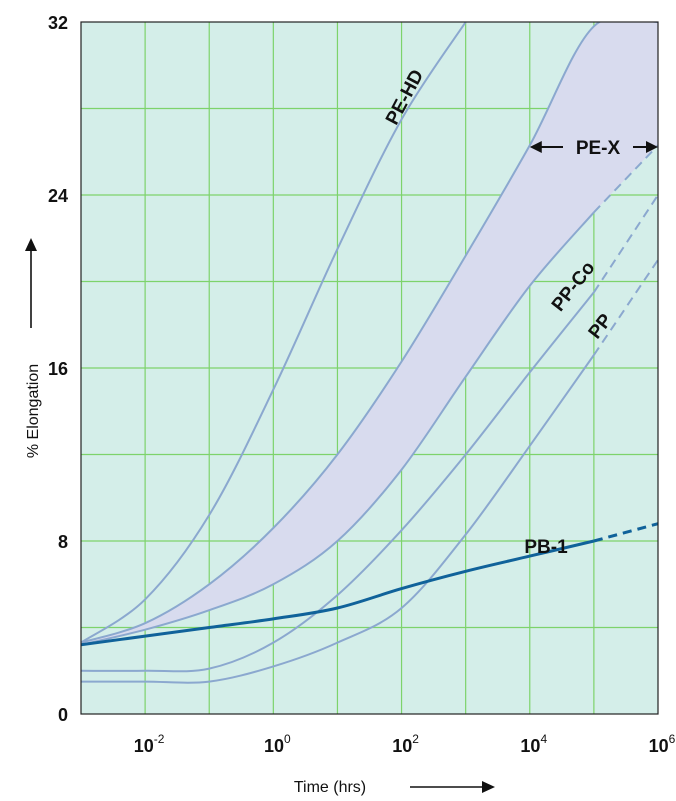  Describe the element at coordinates (33, 411) in the screenshot. I see `y-axis-label: % Elongation` at that location.